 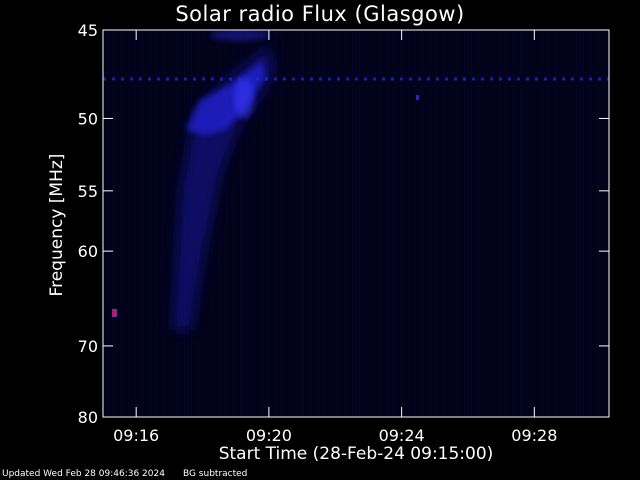 What do you see at coordinates (215, 474) in the screenshot?
I see `bg-note: BG subtracted` at bounding box center [215, 474].